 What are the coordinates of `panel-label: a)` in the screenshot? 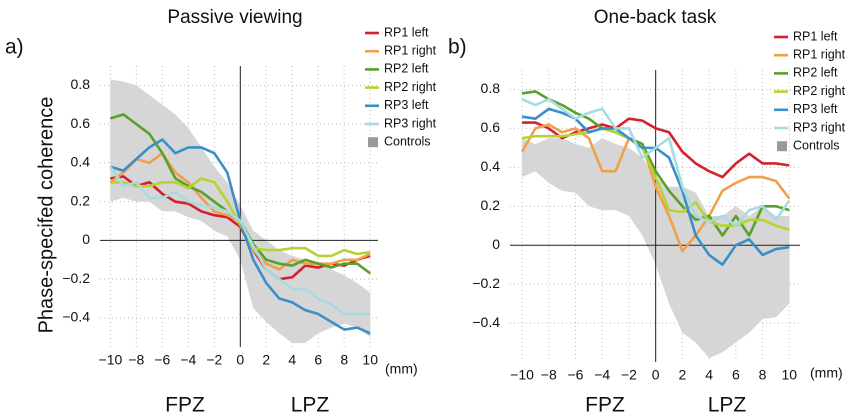 It's located at (14, 47).